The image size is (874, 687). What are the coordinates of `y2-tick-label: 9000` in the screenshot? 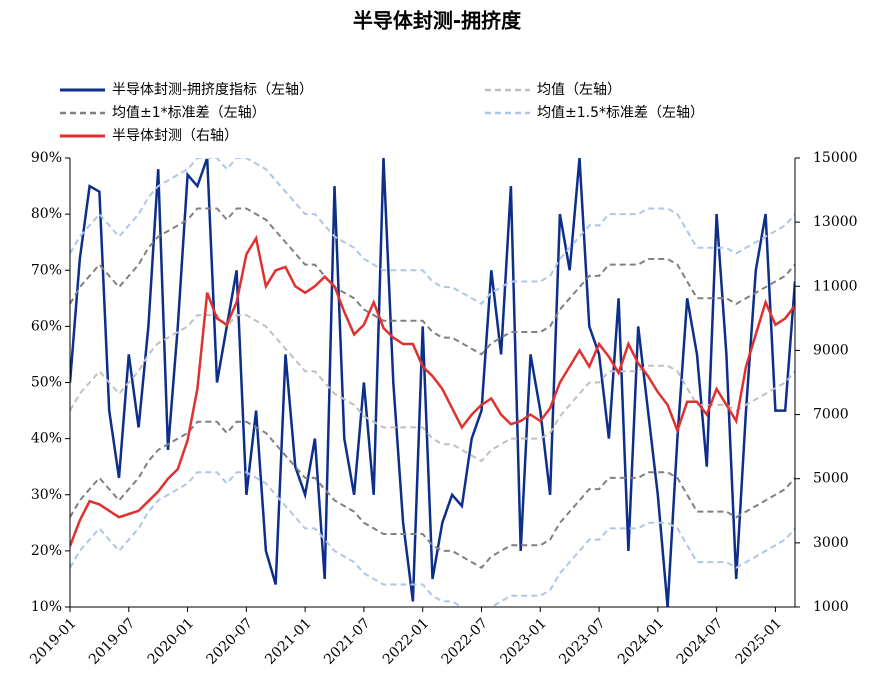 It's located at (831, 350).